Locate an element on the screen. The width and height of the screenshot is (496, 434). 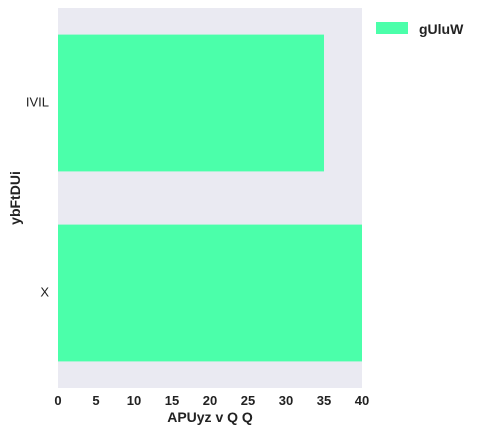
x-tick-label: 25 is located at coordinates (248, 400).